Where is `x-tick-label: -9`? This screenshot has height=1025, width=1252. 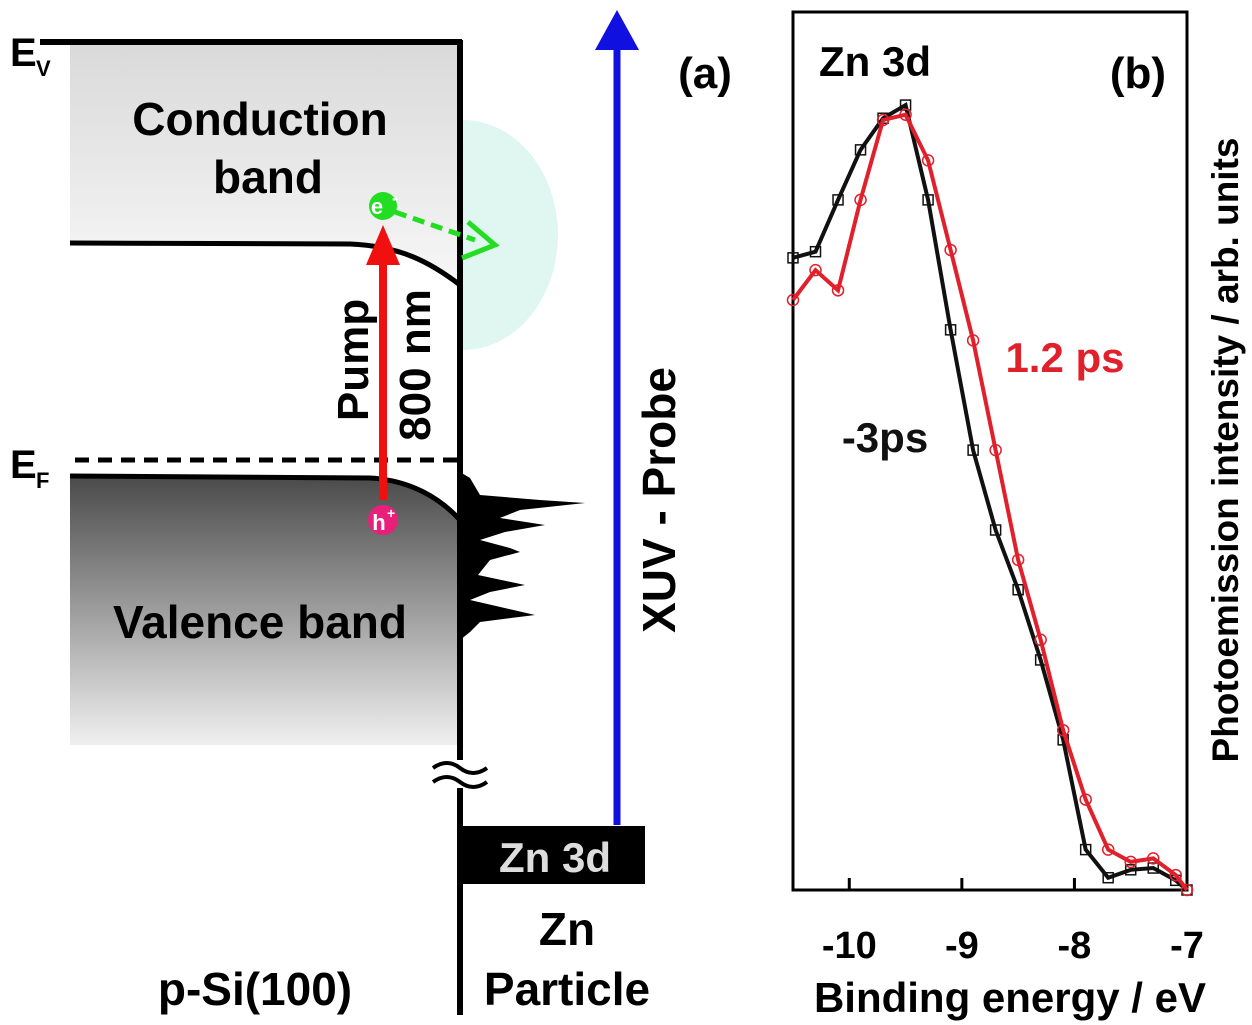 x-tick-label: -9 is located at coordinates (962, 946).